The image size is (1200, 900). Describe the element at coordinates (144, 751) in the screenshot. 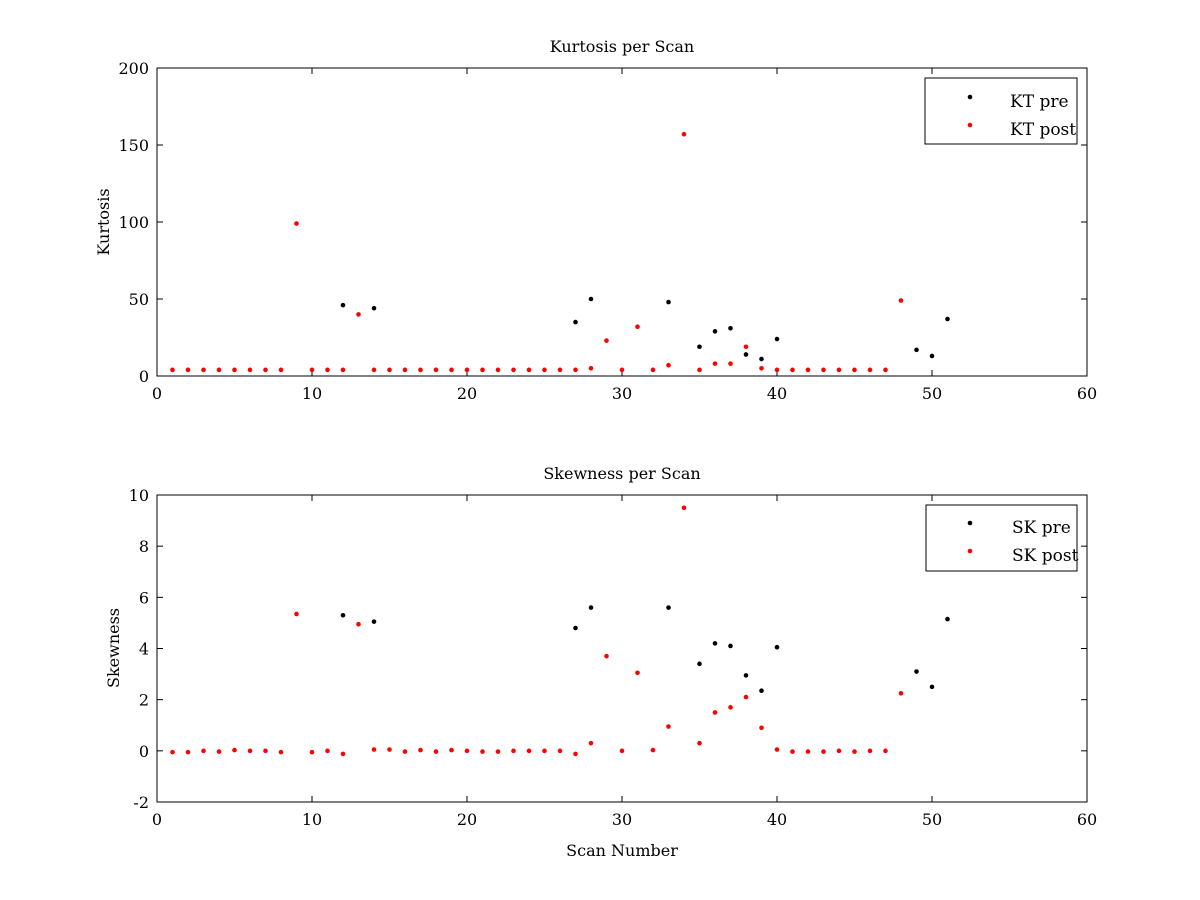

I see `skewness-y-tick-label: 0` at that location.